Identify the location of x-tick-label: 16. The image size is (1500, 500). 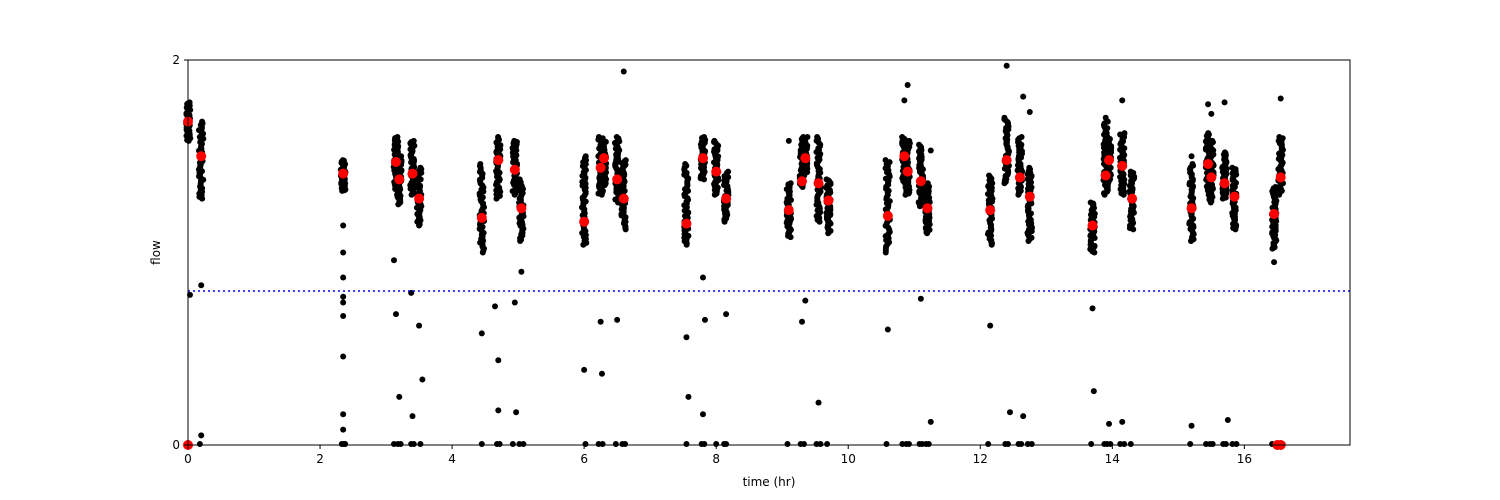
(1244, 459).